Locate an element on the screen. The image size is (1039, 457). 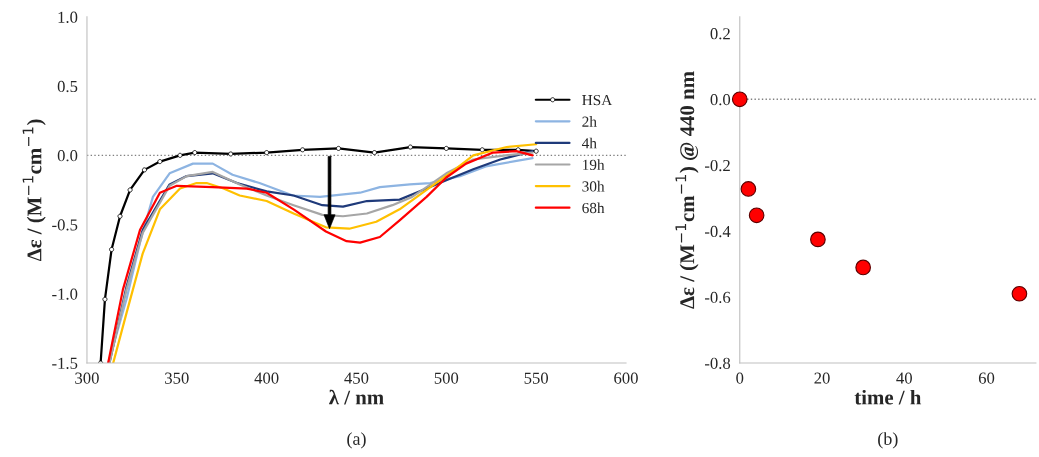
text: (b) is located at coordinates (888, 440).